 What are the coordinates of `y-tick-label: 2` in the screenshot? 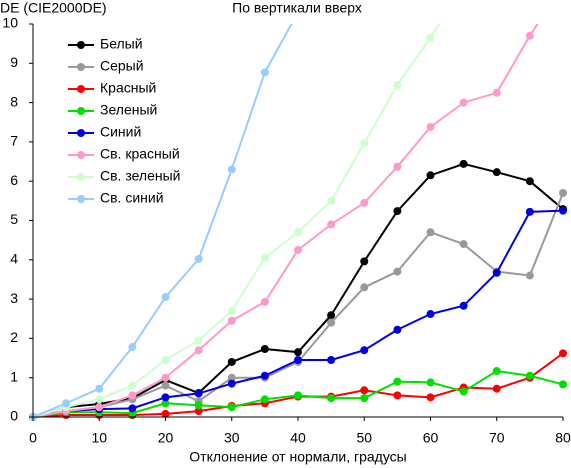 It's located at (14, 337).